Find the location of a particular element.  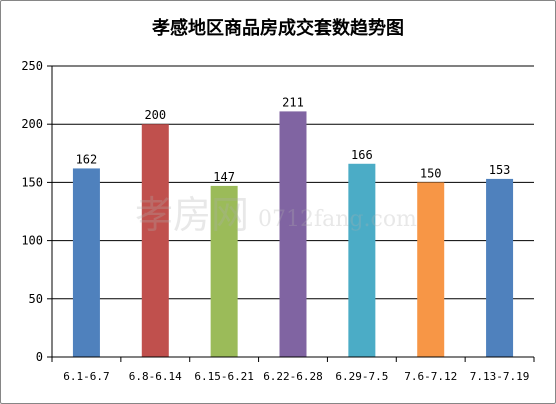

watermark-logo: 孝房网 is located at coordinates (192, 215).